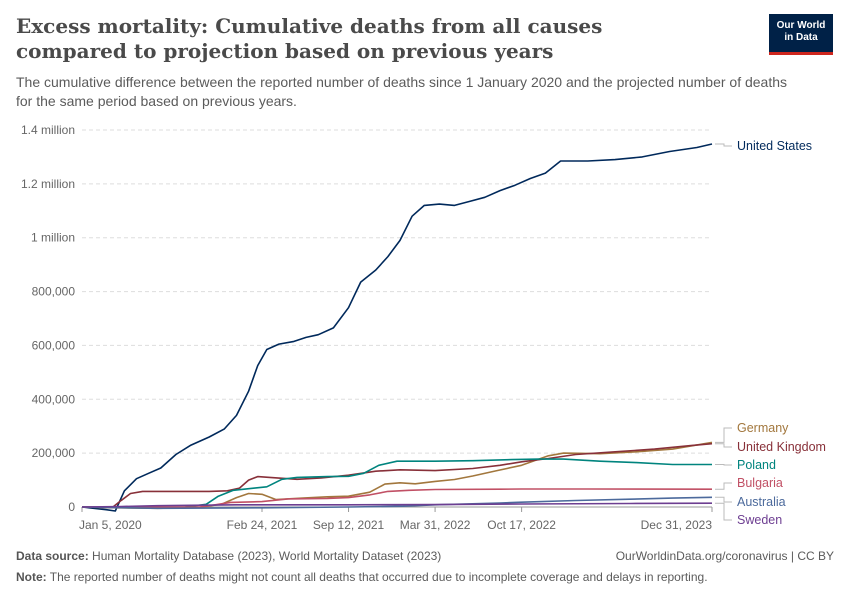  What do you see at coordinates (54, 453) in the screenshot?
I see `y-tick-label: 200,000` at bounding box center [54, 453].